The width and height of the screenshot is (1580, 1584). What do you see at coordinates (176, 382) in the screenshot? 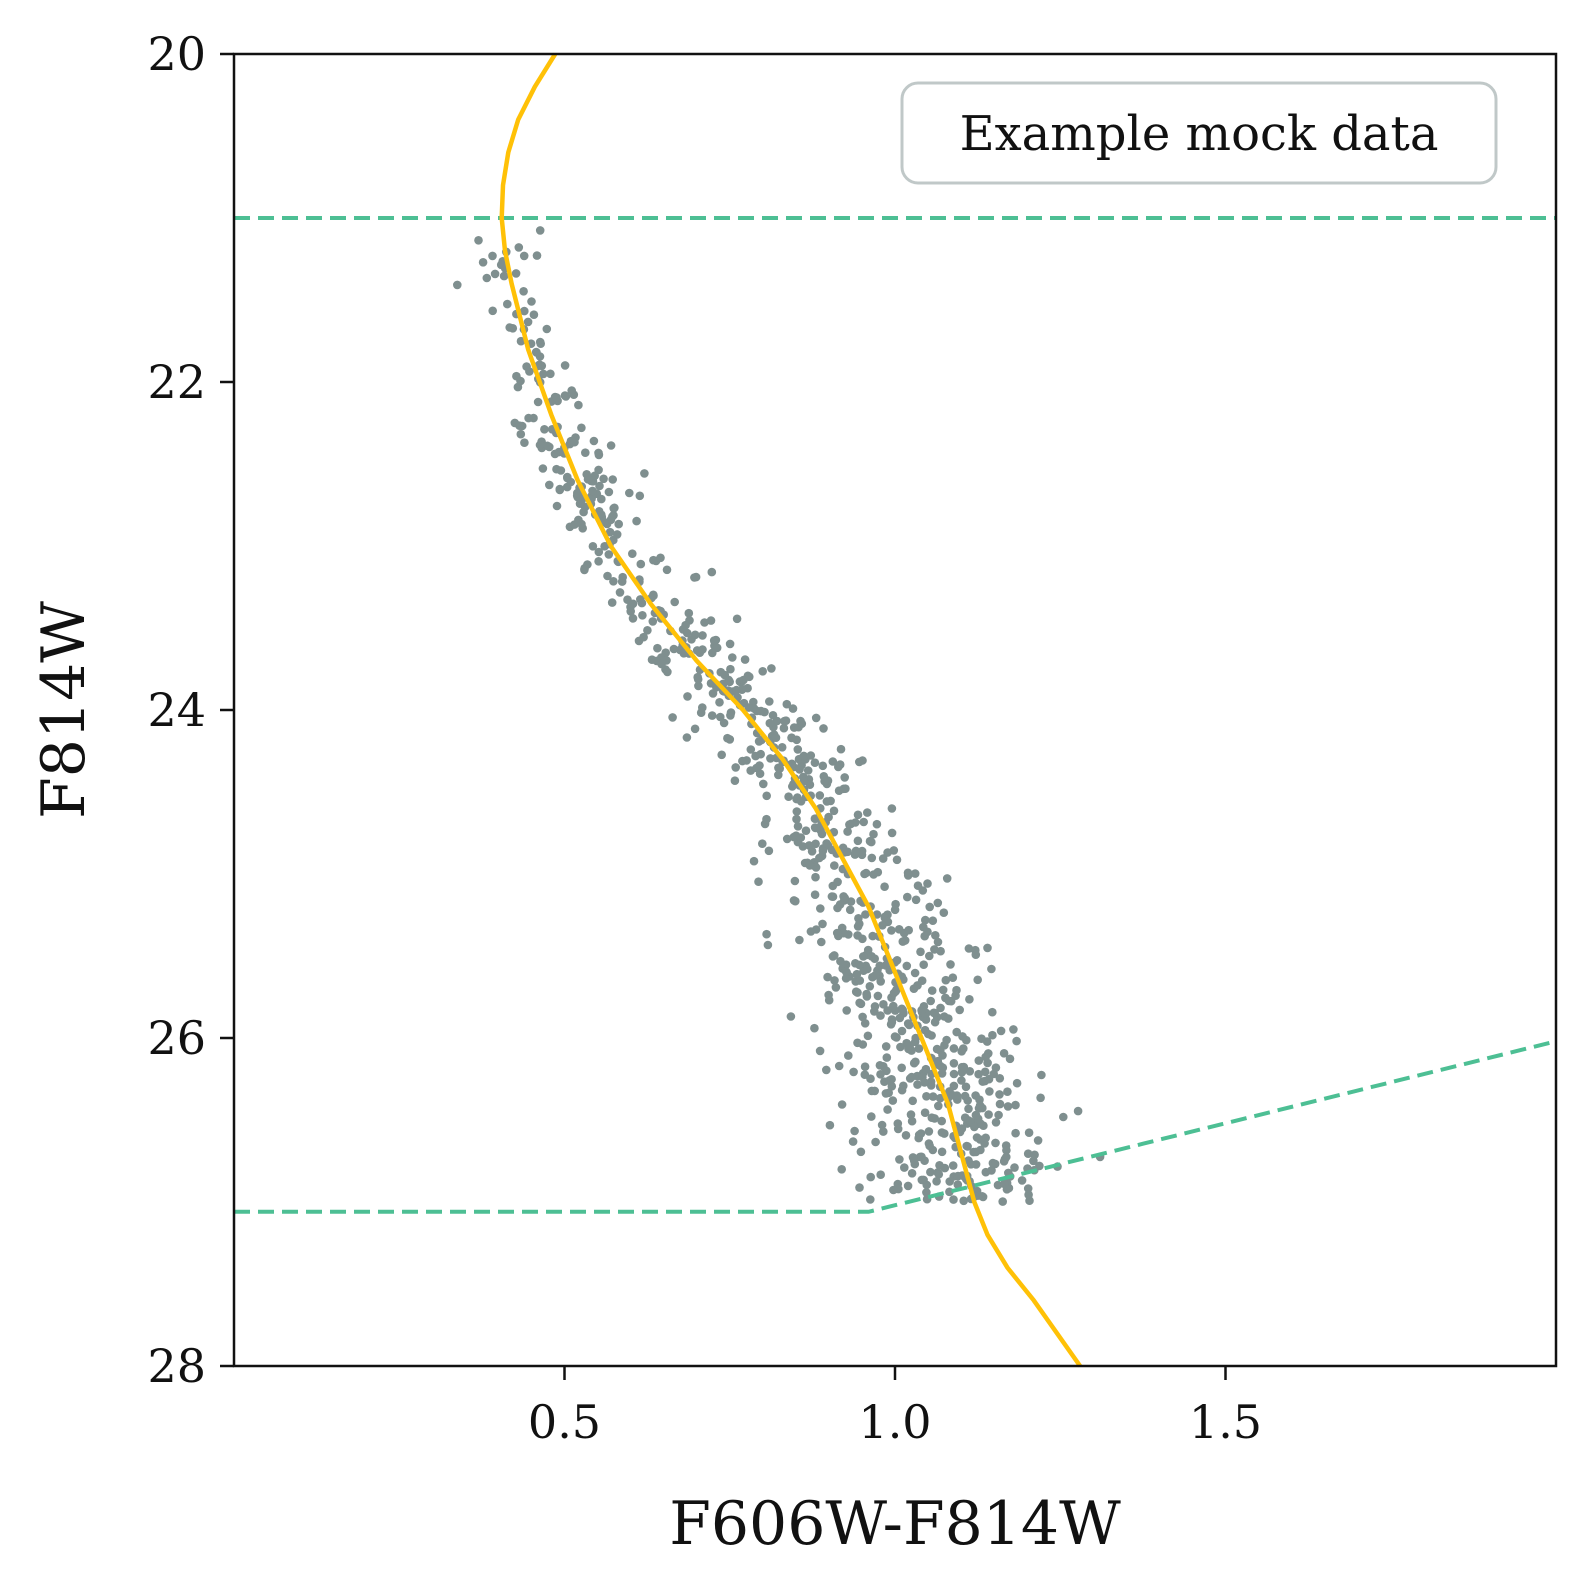
I see `y-tick-label: 22` at bounding box center [176, 382].